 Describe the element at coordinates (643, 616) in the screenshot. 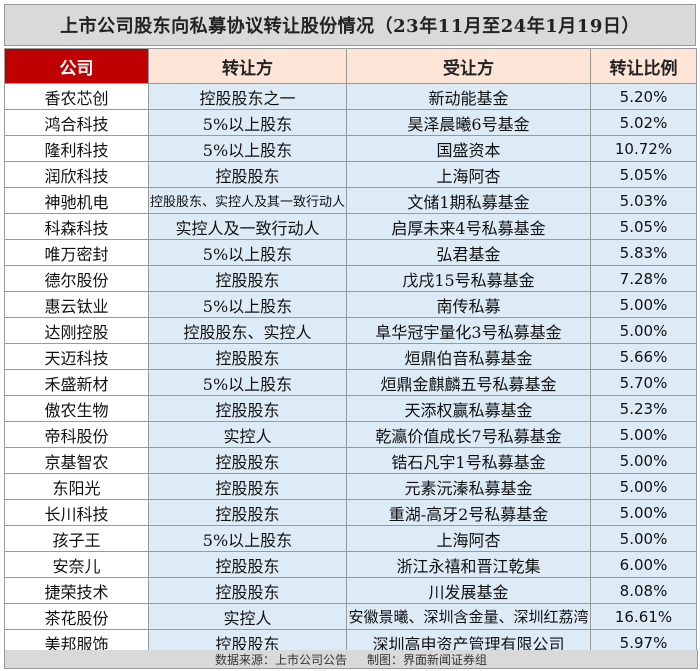

I see `cell-ratio: 16.61%` at that location.